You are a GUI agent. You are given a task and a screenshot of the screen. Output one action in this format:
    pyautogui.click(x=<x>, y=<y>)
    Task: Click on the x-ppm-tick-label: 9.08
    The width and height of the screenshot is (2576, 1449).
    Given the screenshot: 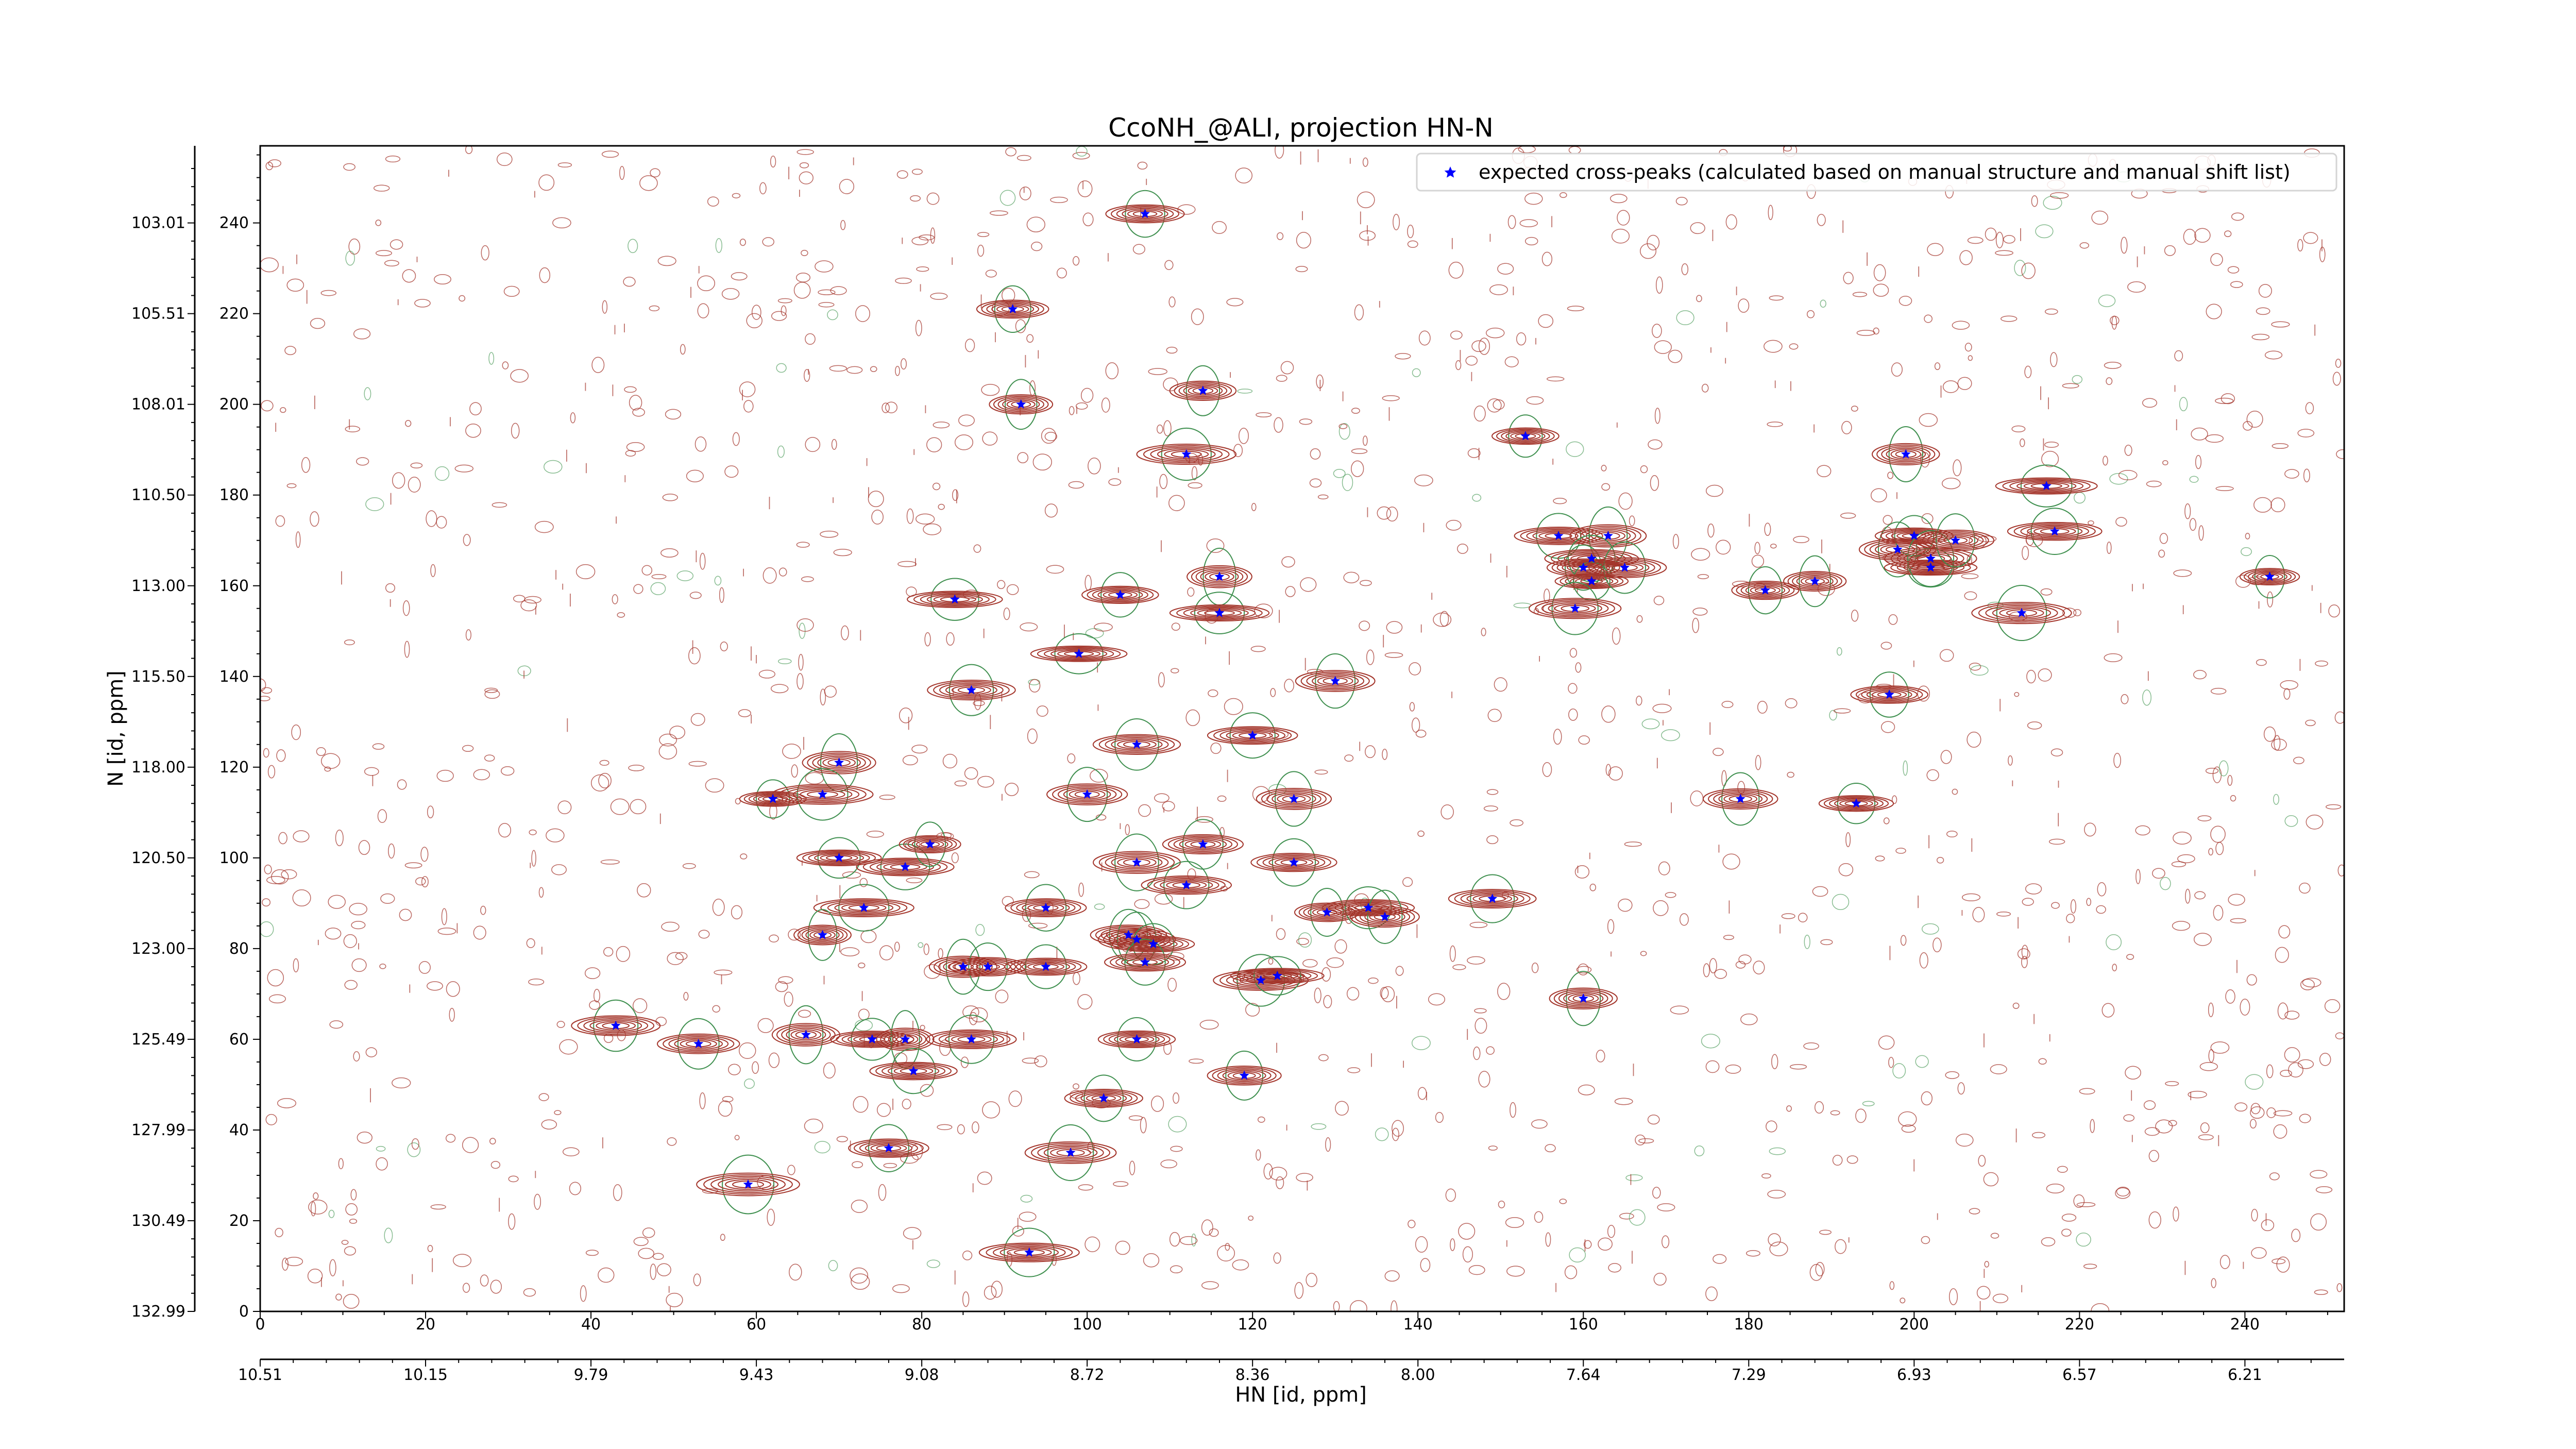 What is the action you would take?
    pyautogui.click(x=922, y=1375)
    